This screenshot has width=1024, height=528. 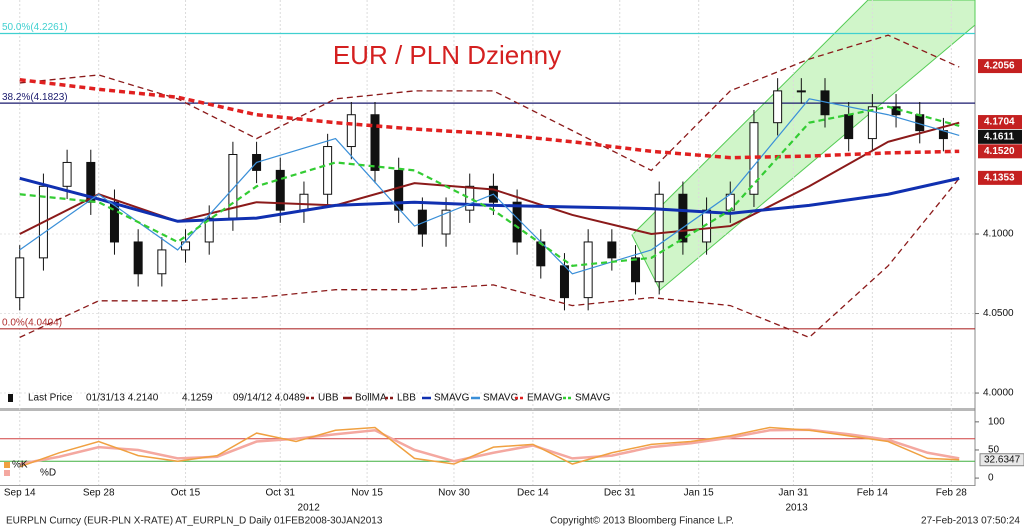 What do you see at coordinates (20, 493) in the screenshot?
I see `x-tick-label: Sep 14` at bounding box center [20, 493].